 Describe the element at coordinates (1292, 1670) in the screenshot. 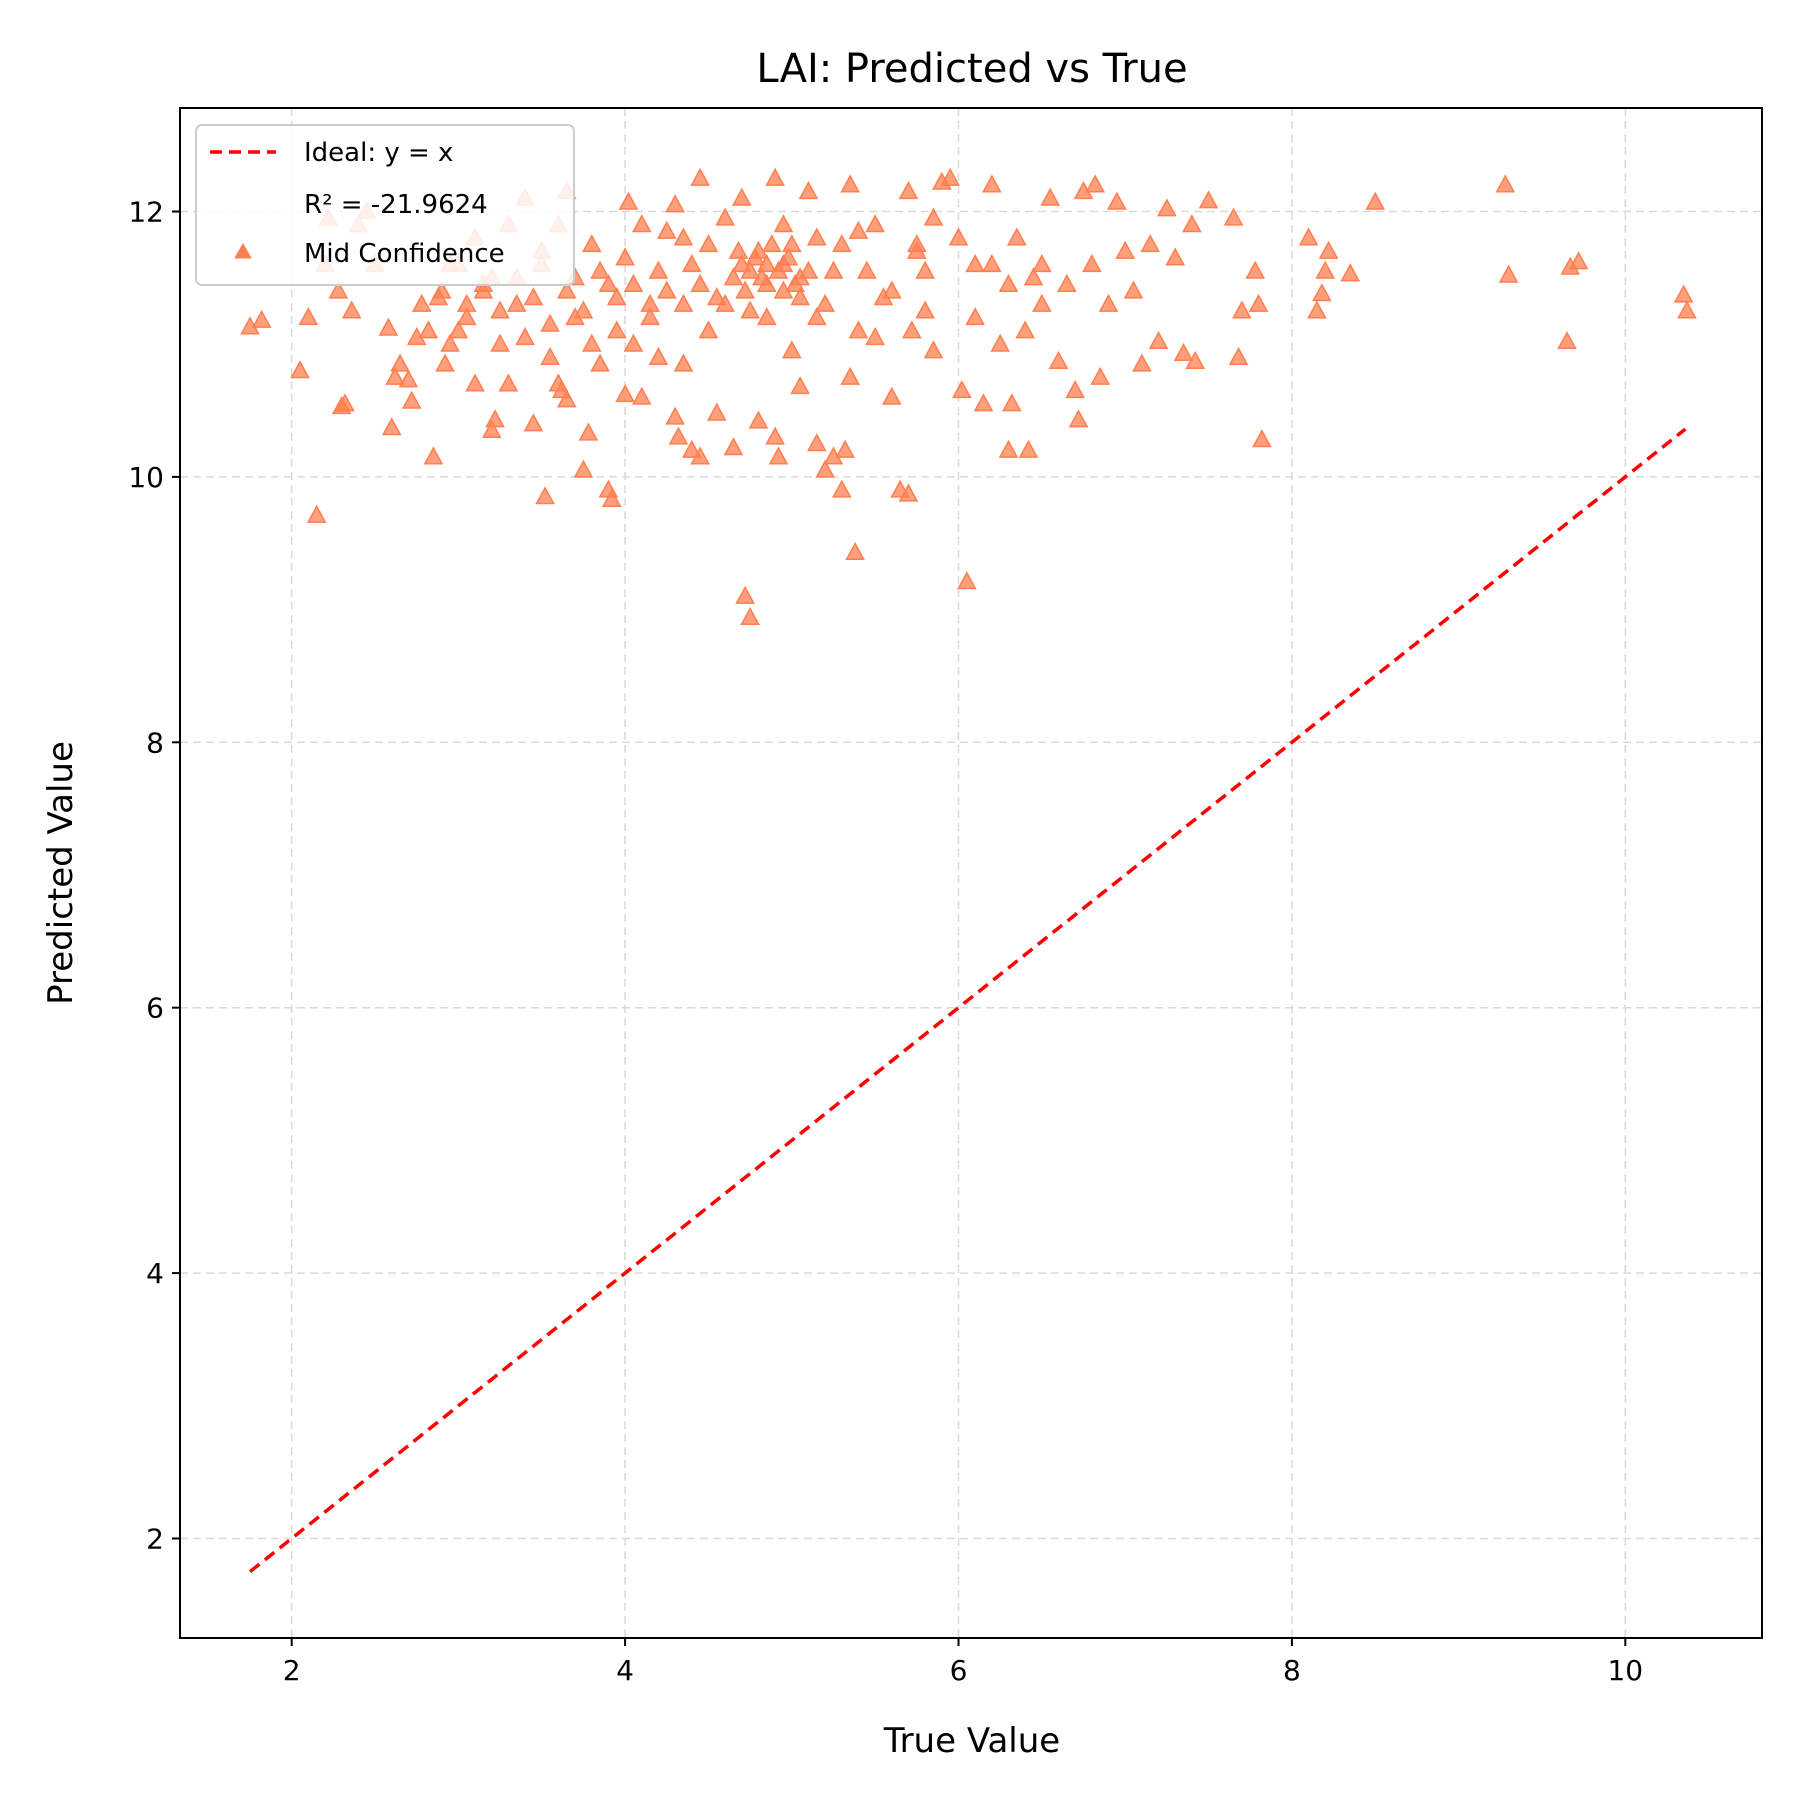

I see `x-tick-label: 8` at that location.